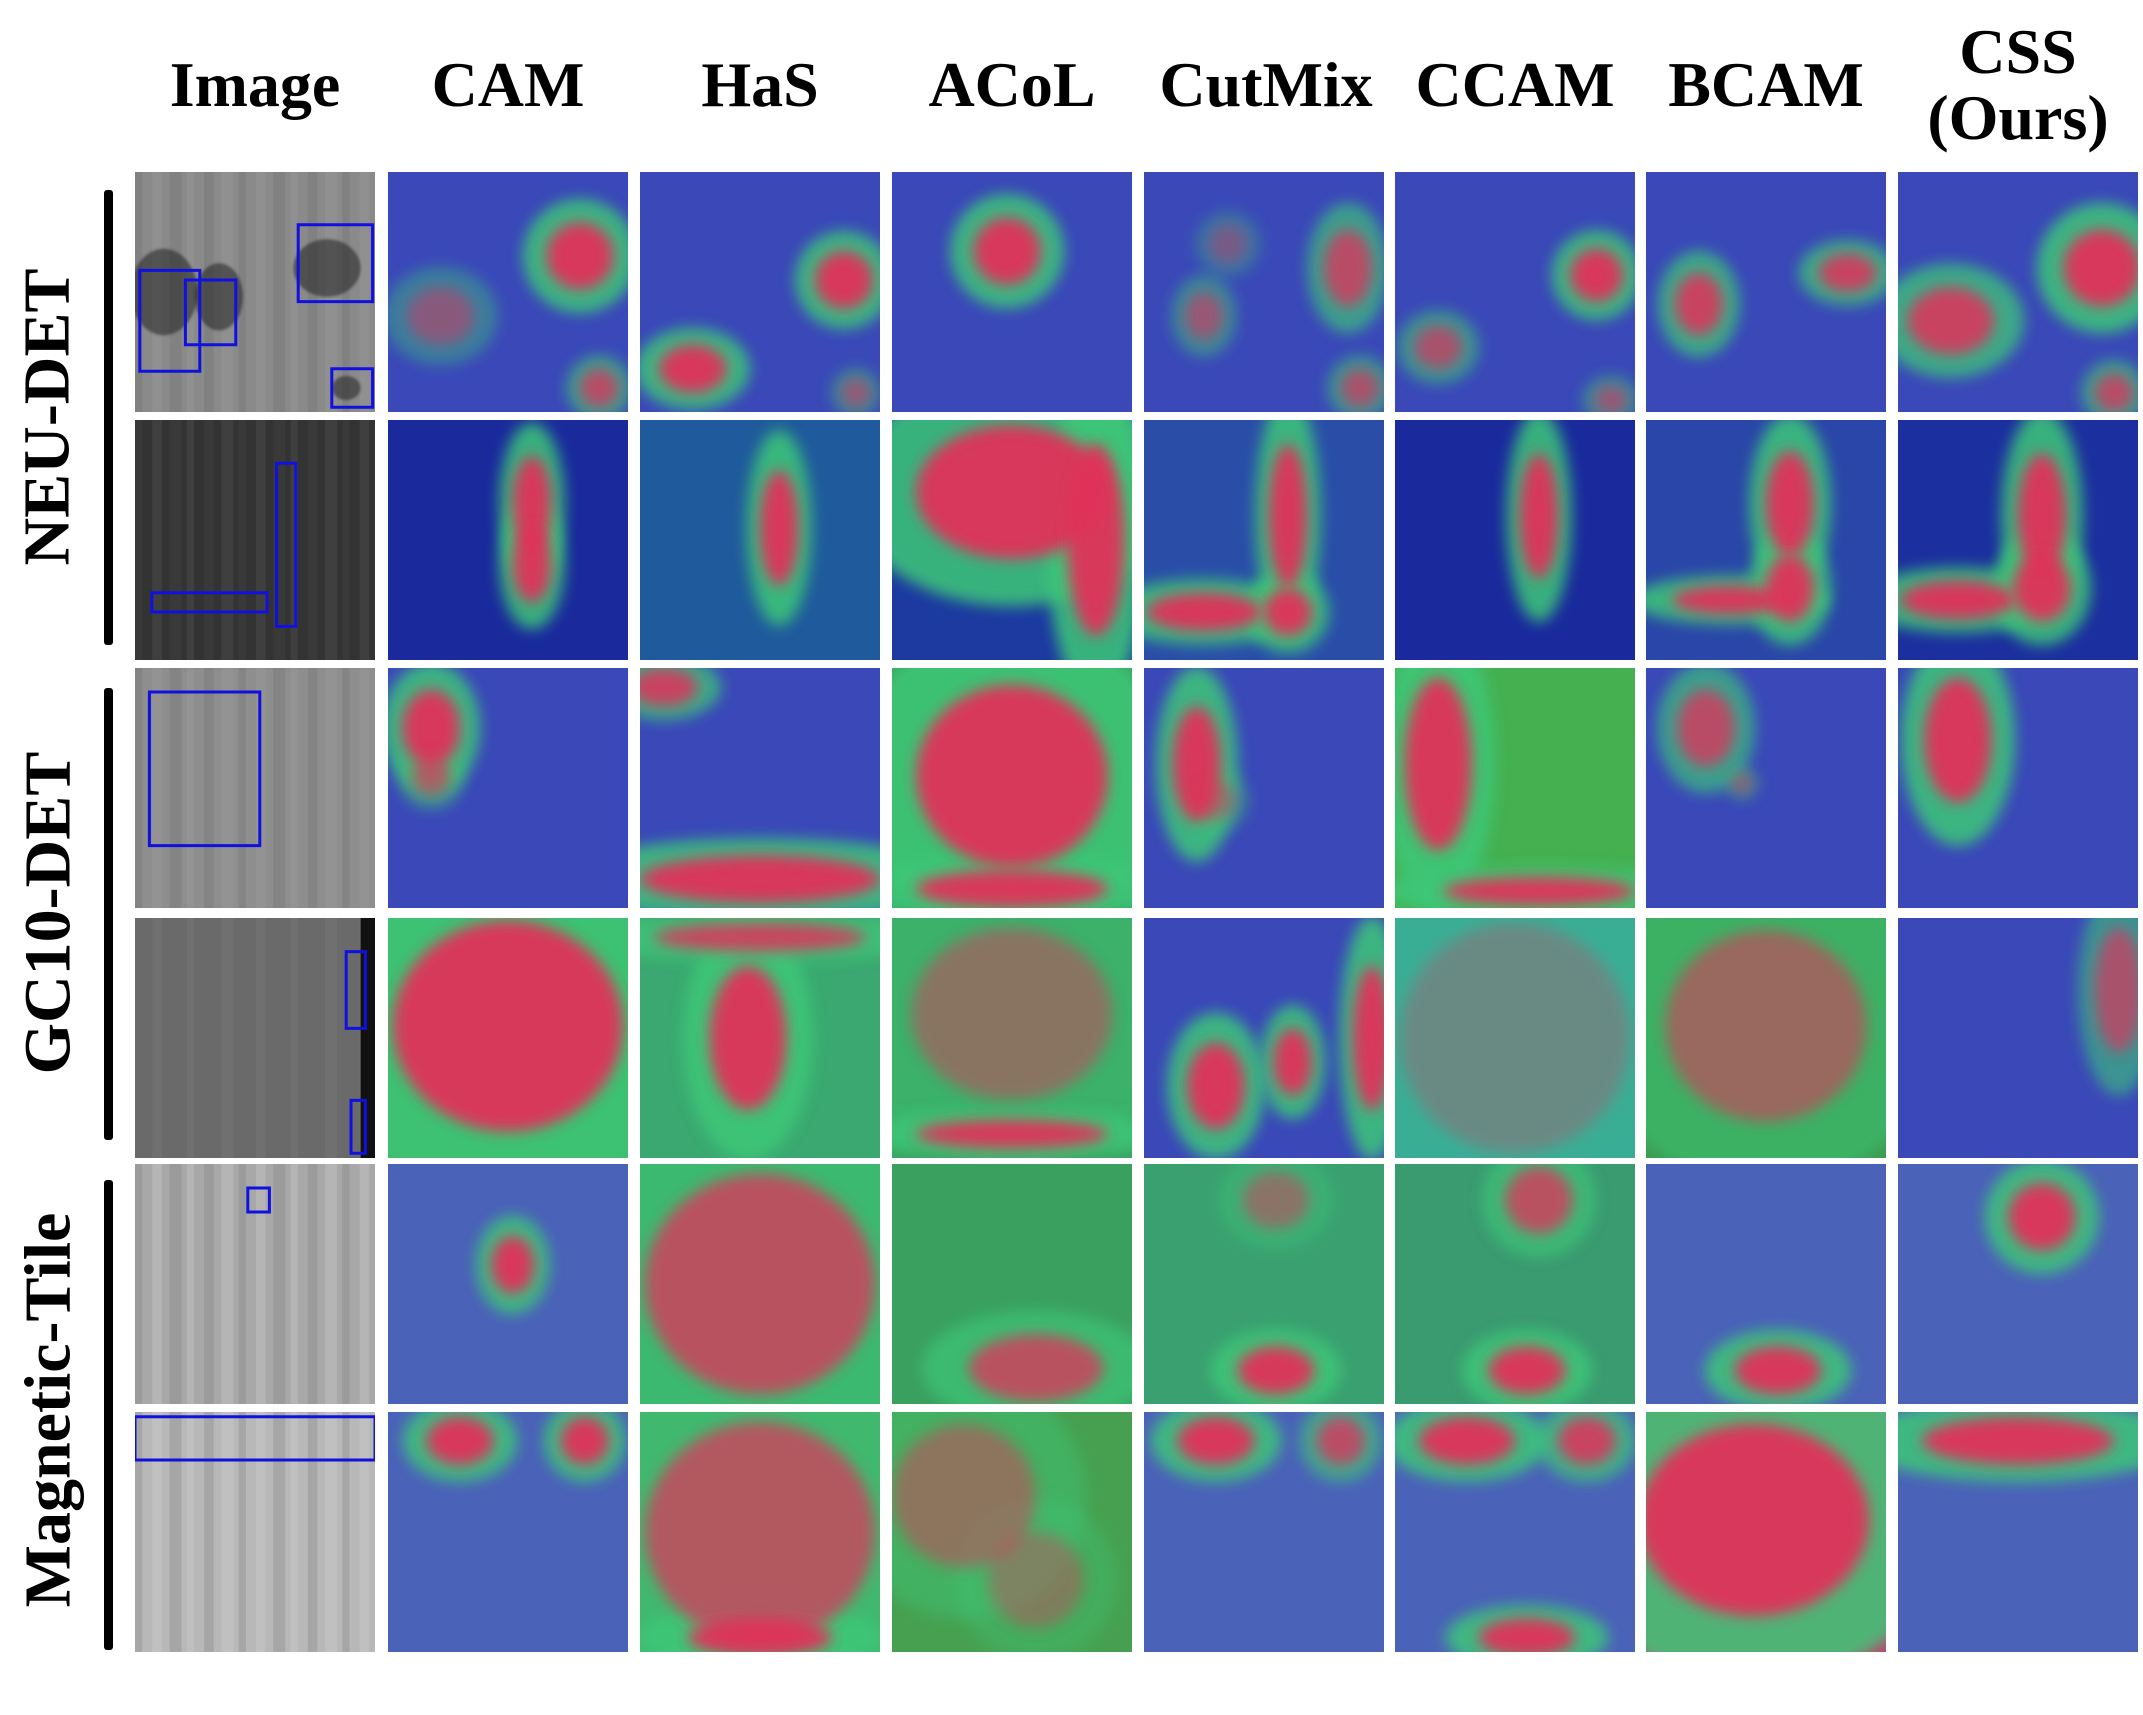  Describe the element at coordinates (1766, 84) in the screenshot. I see `column-header-bcam: BCAM` at that location.